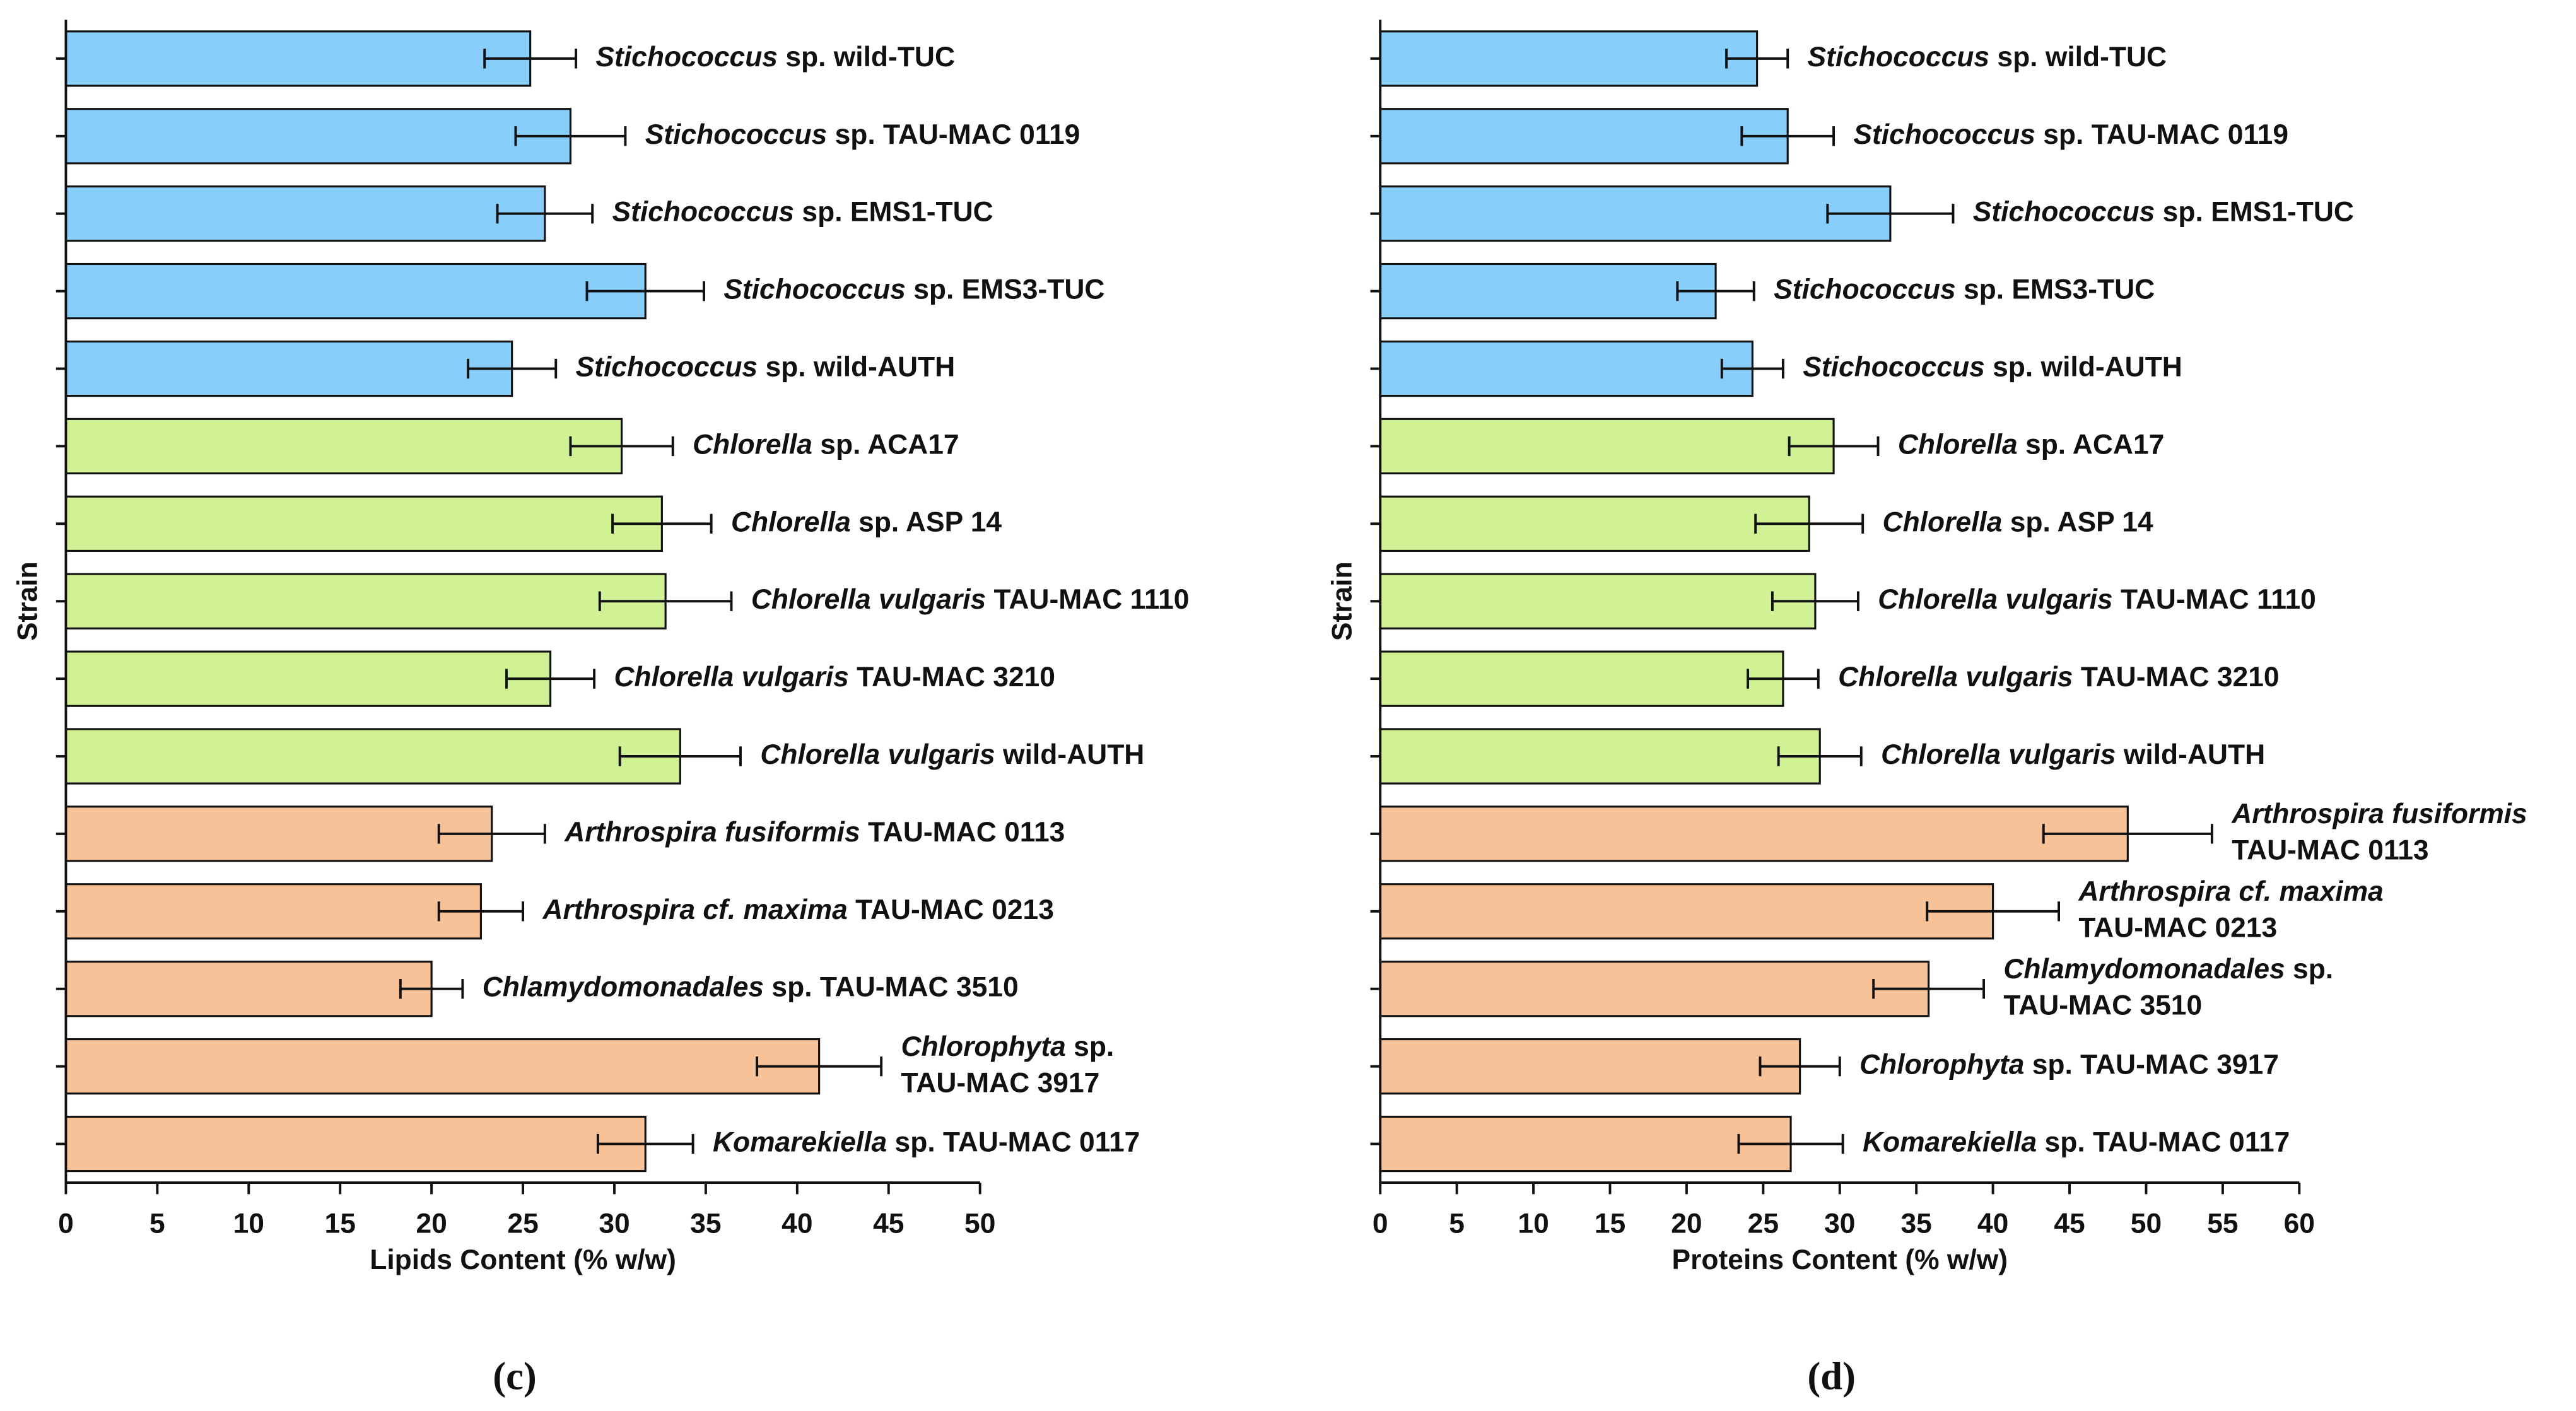  I want to click on category-italic: Komarekiella, so click(800, 1142).